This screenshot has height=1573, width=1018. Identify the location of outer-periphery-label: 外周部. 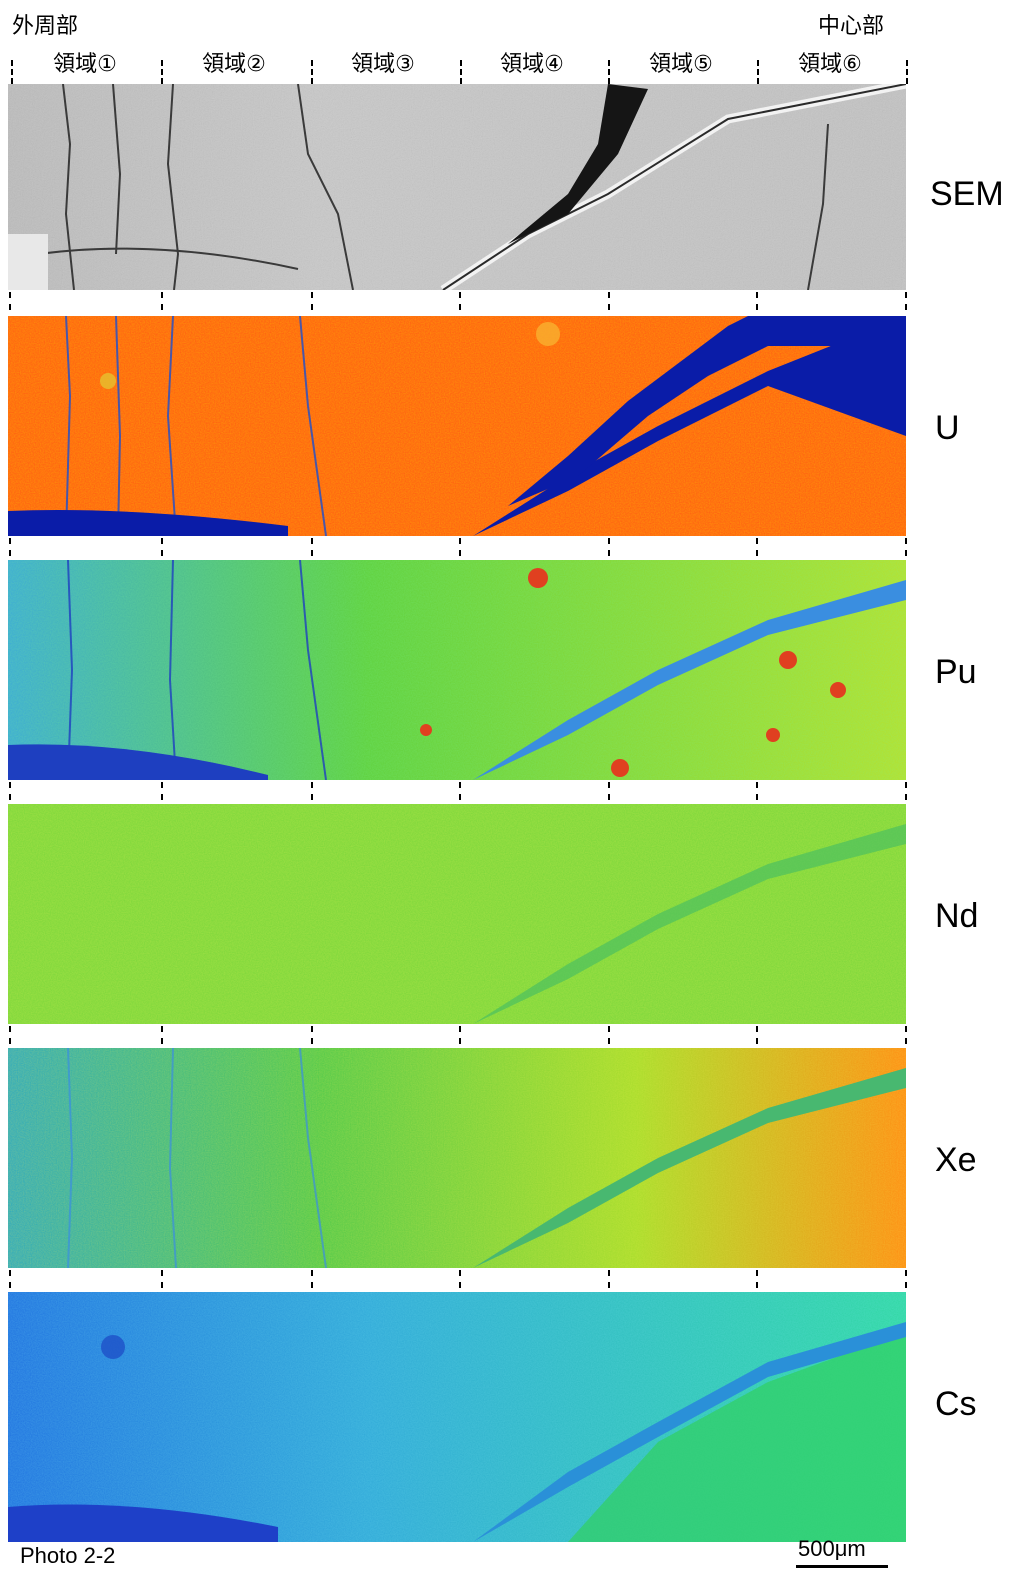
(45, 26).